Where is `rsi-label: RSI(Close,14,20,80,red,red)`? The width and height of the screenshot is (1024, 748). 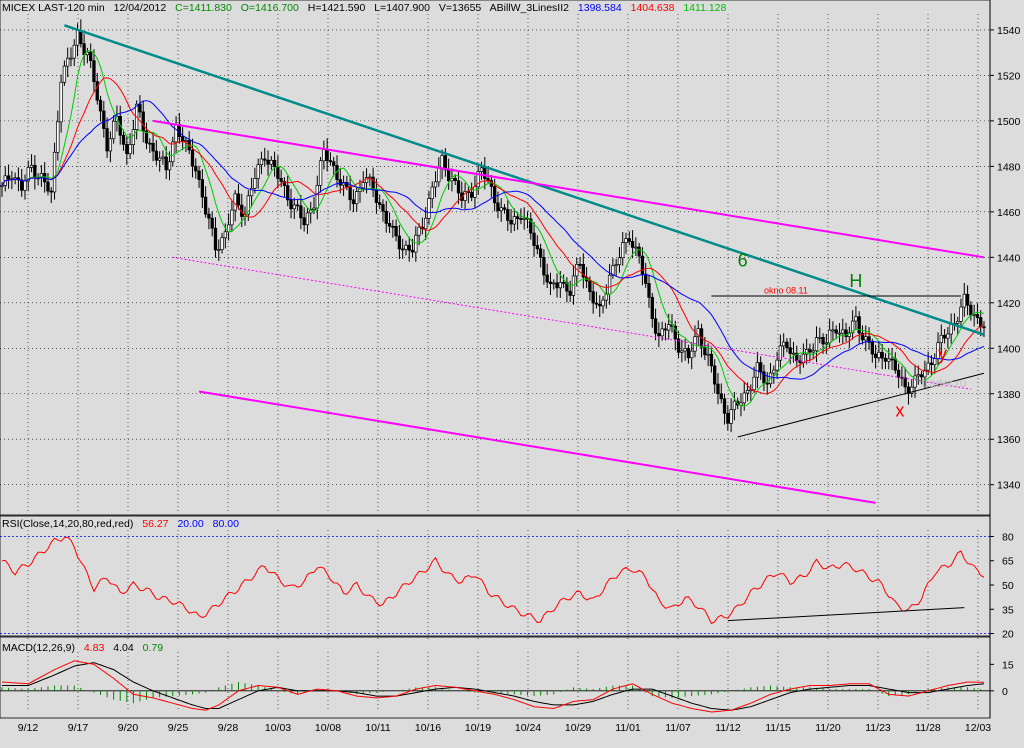
rsi-label: RSI(Close,14,20,80,red,red) is located at coordinates (68, 524).